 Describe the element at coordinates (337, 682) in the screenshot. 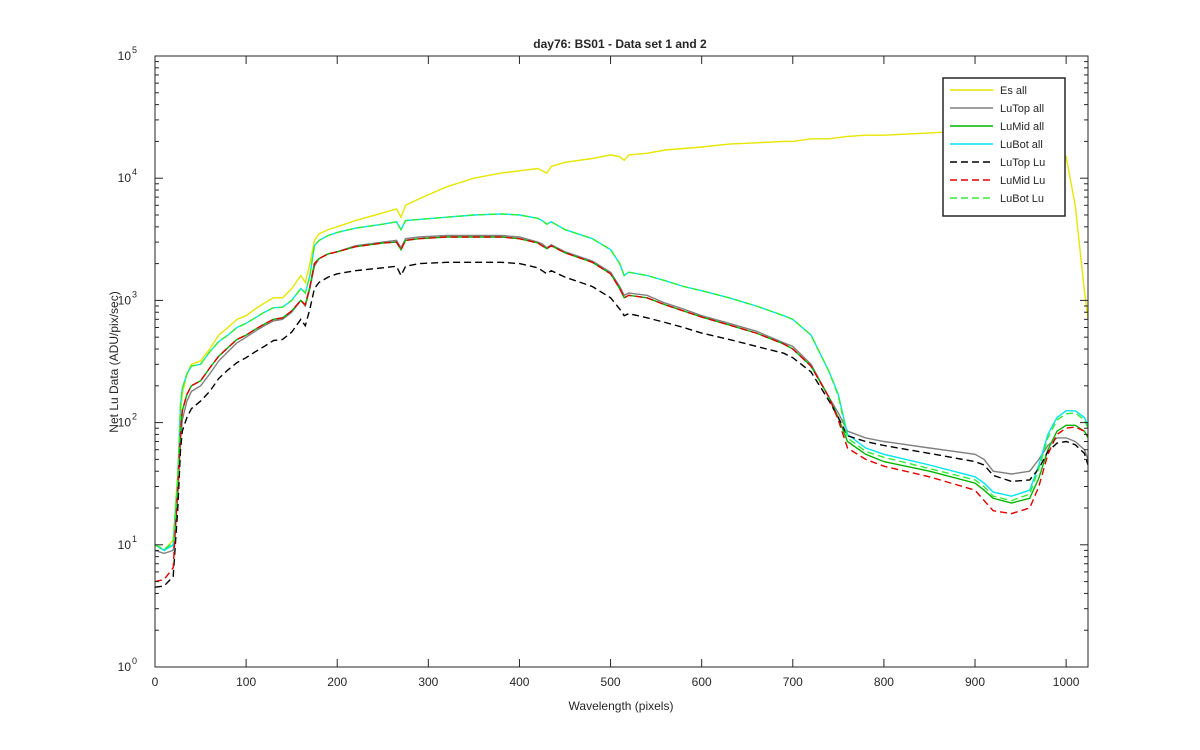

I see `x-tick-label: 200` at that location.